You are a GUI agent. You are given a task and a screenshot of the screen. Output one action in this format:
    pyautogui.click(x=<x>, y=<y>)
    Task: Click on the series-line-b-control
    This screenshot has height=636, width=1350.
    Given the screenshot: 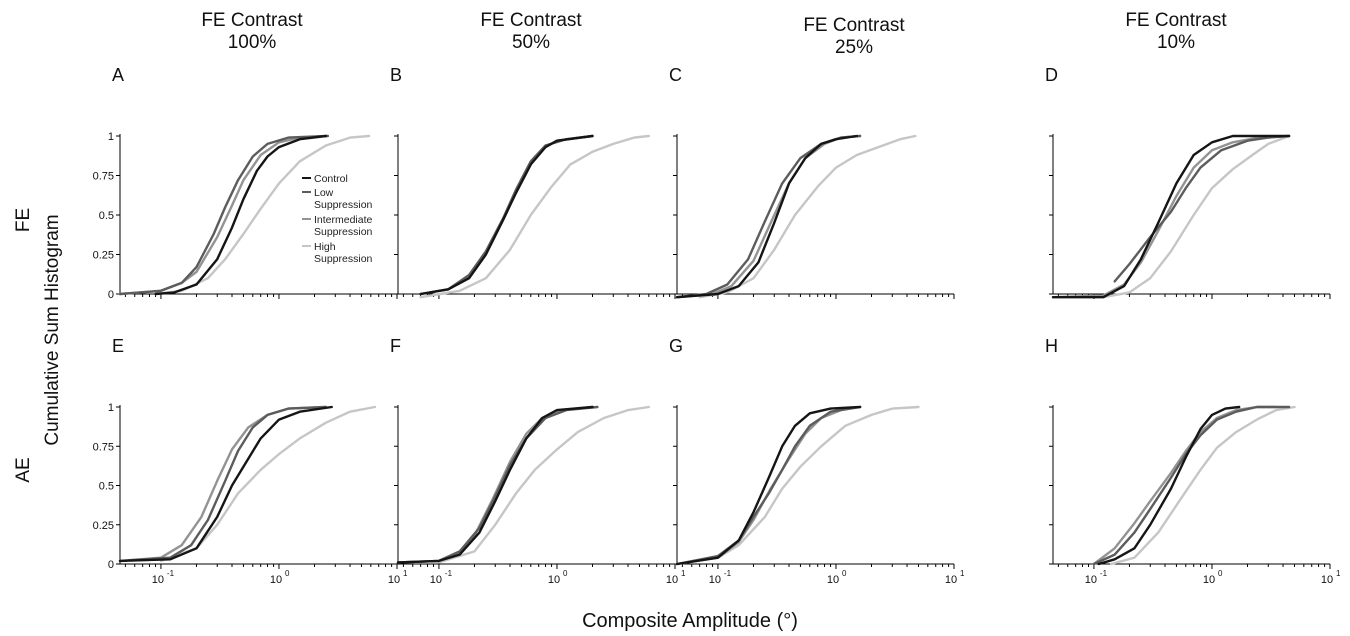 What is the action you would take?
    pyautogui.click(x=506, y=215)
    